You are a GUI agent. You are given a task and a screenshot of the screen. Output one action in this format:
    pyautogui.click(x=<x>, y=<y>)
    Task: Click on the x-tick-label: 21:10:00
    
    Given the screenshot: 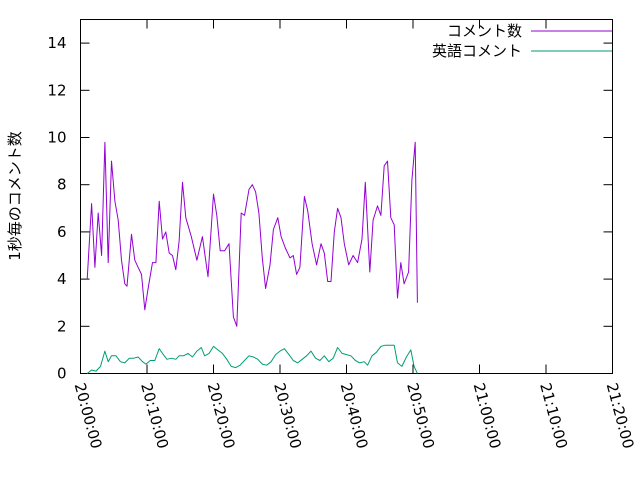 What is the action you would take?
    pyautogui.click(x=553, y=416)
    